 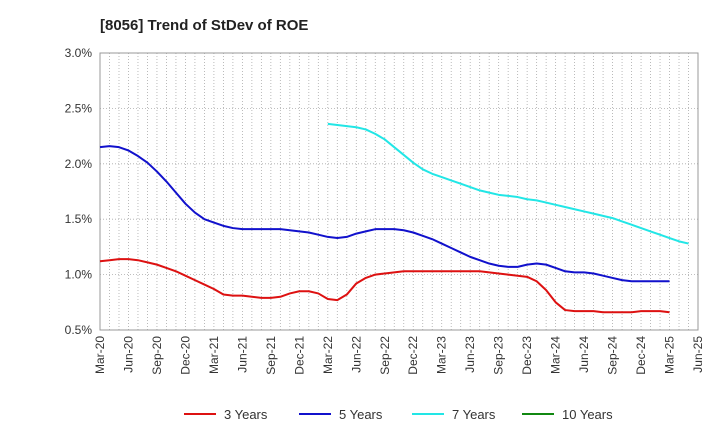 What do you see at coordinates (641, 355) in the screenshot?
I see `x-tick-label: Dec-24` at bounding box center [641, 355].